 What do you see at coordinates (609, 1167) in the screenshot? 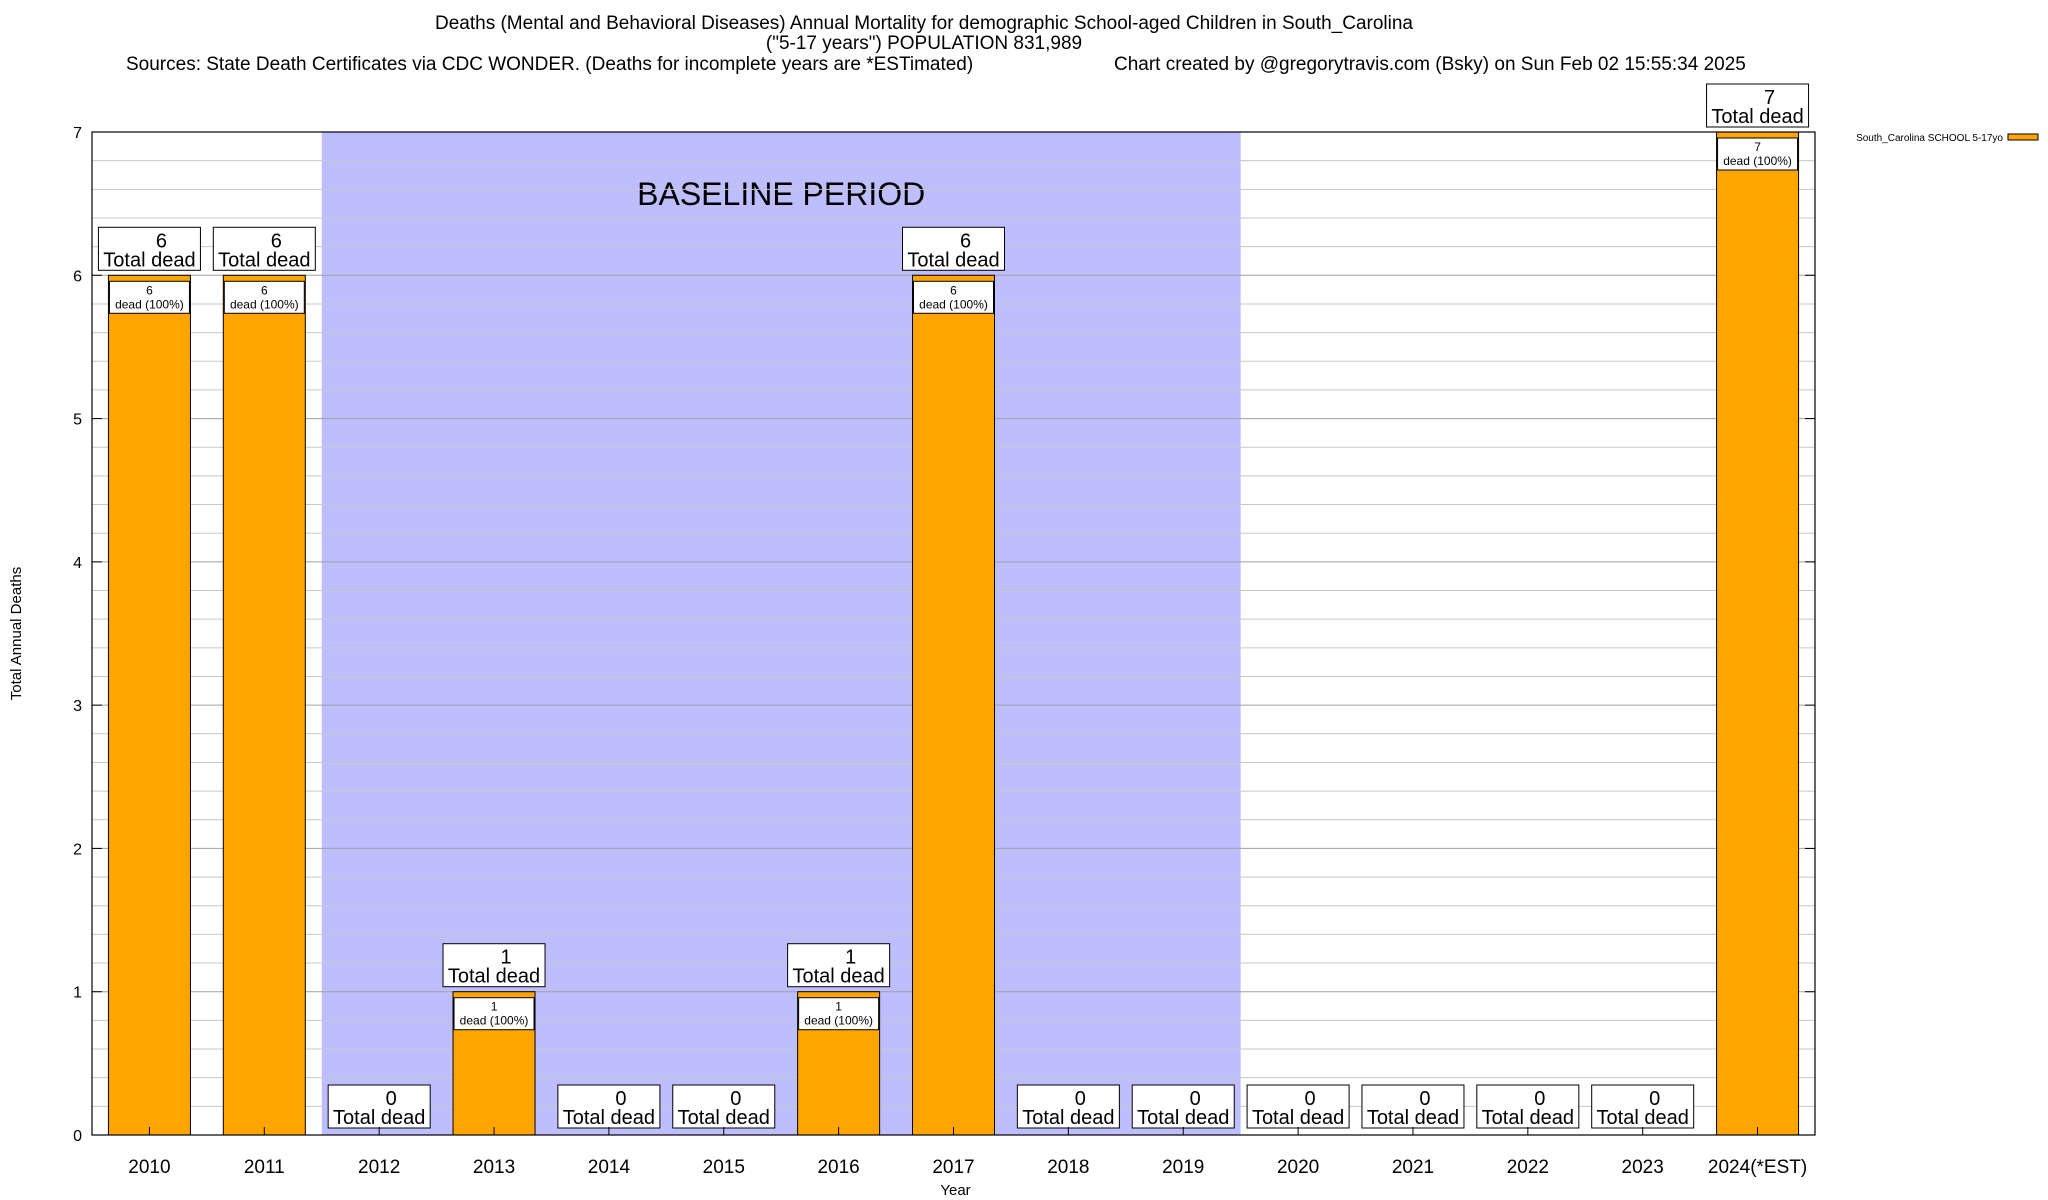
I see `x-tick-label: 2014` at bounding box center [609, 1167].